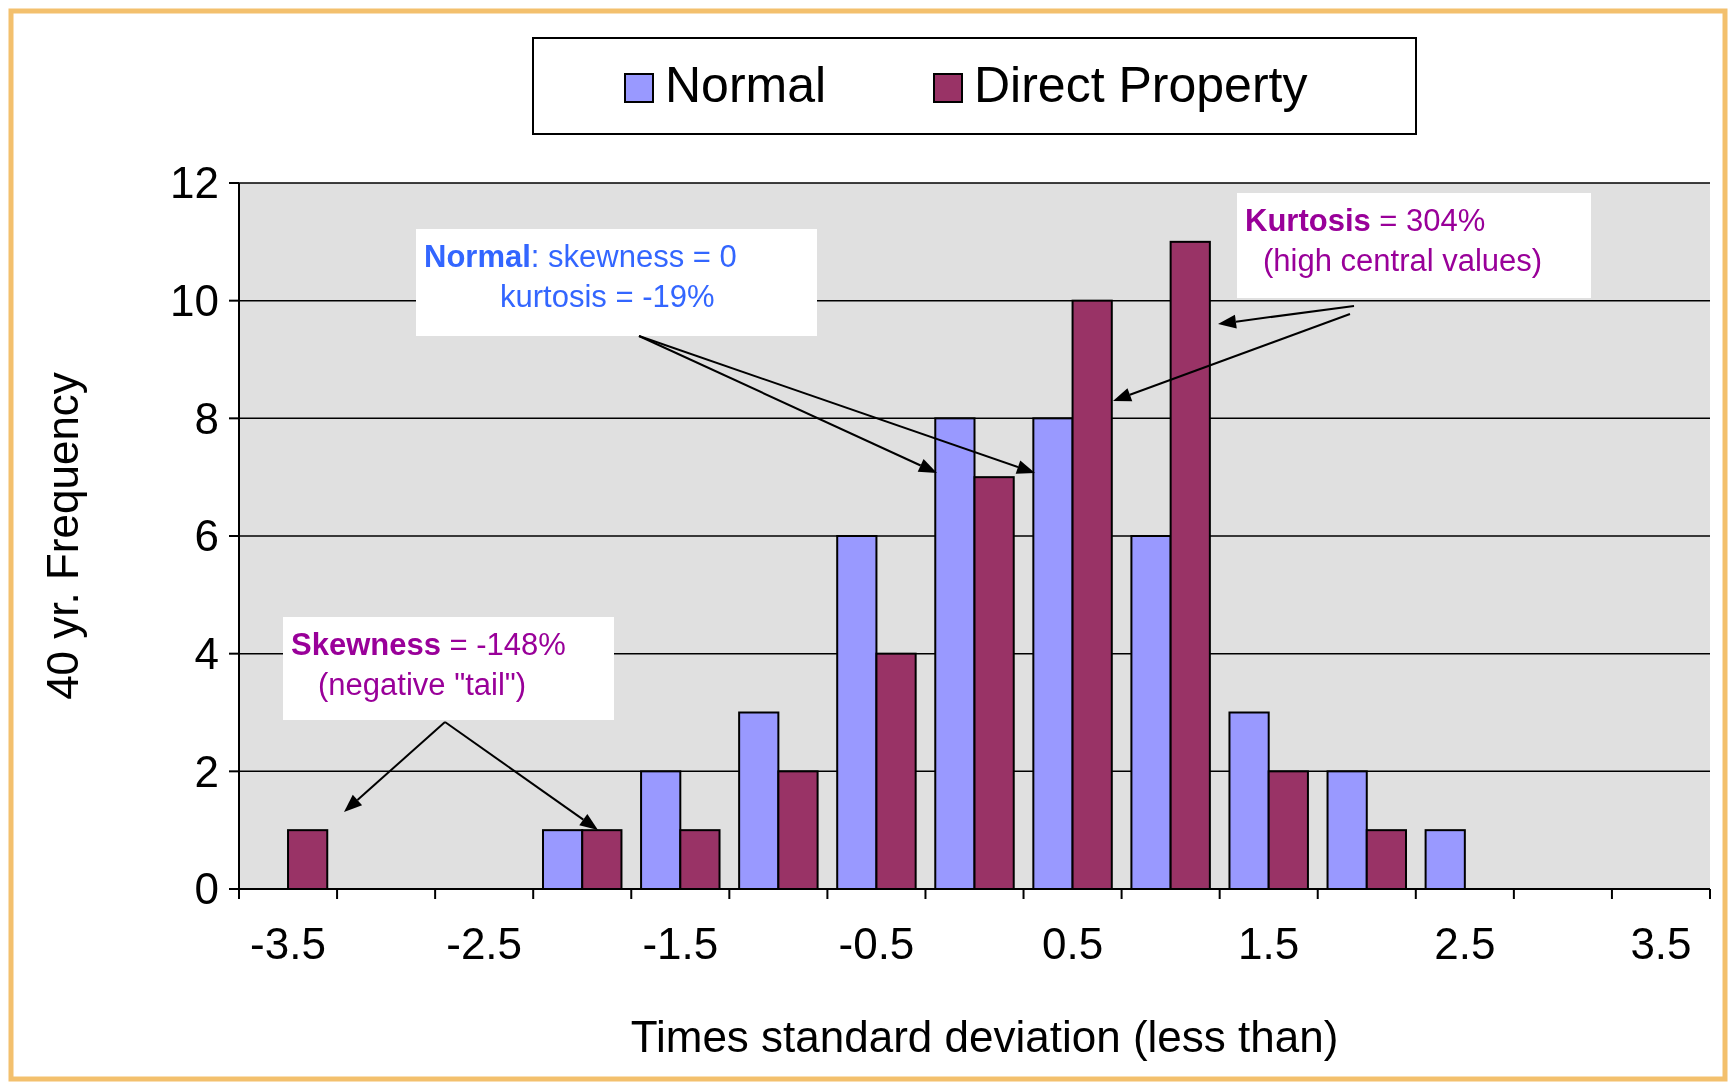  Describe the element at coordinates (876, 943) in the screenshot. I see `x-tick-label: -0.5` at that location.